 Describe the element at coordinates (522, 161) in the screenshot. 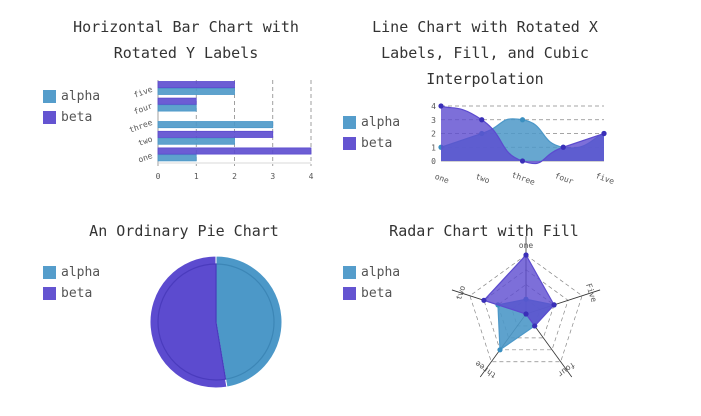

I see `line-point-beta-three` at that location.